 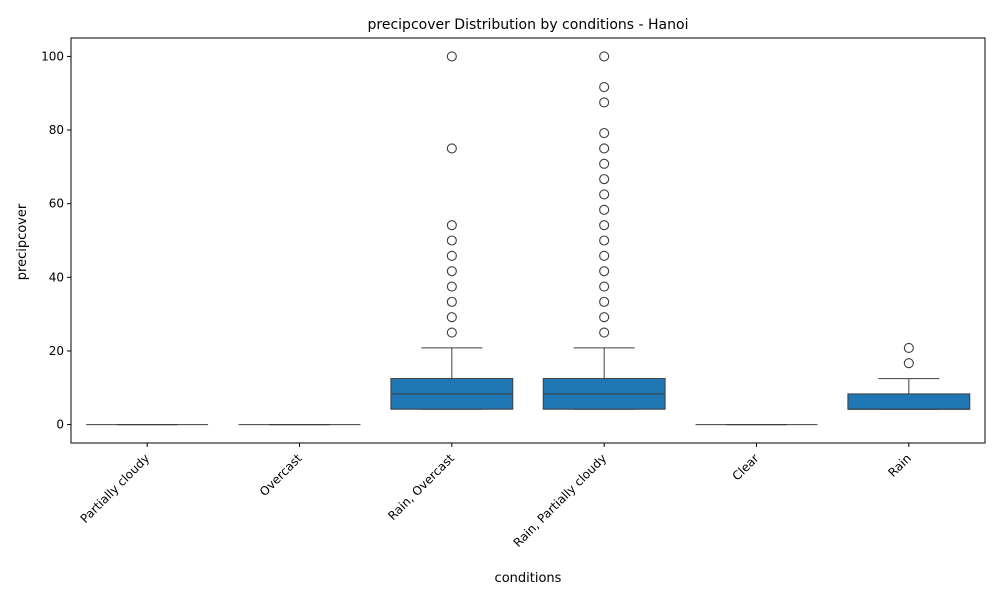 What do you see at coordinates (52, 56) in the screenshot?
I see `y-tick-label: 100` at bounding box center [52, 56].